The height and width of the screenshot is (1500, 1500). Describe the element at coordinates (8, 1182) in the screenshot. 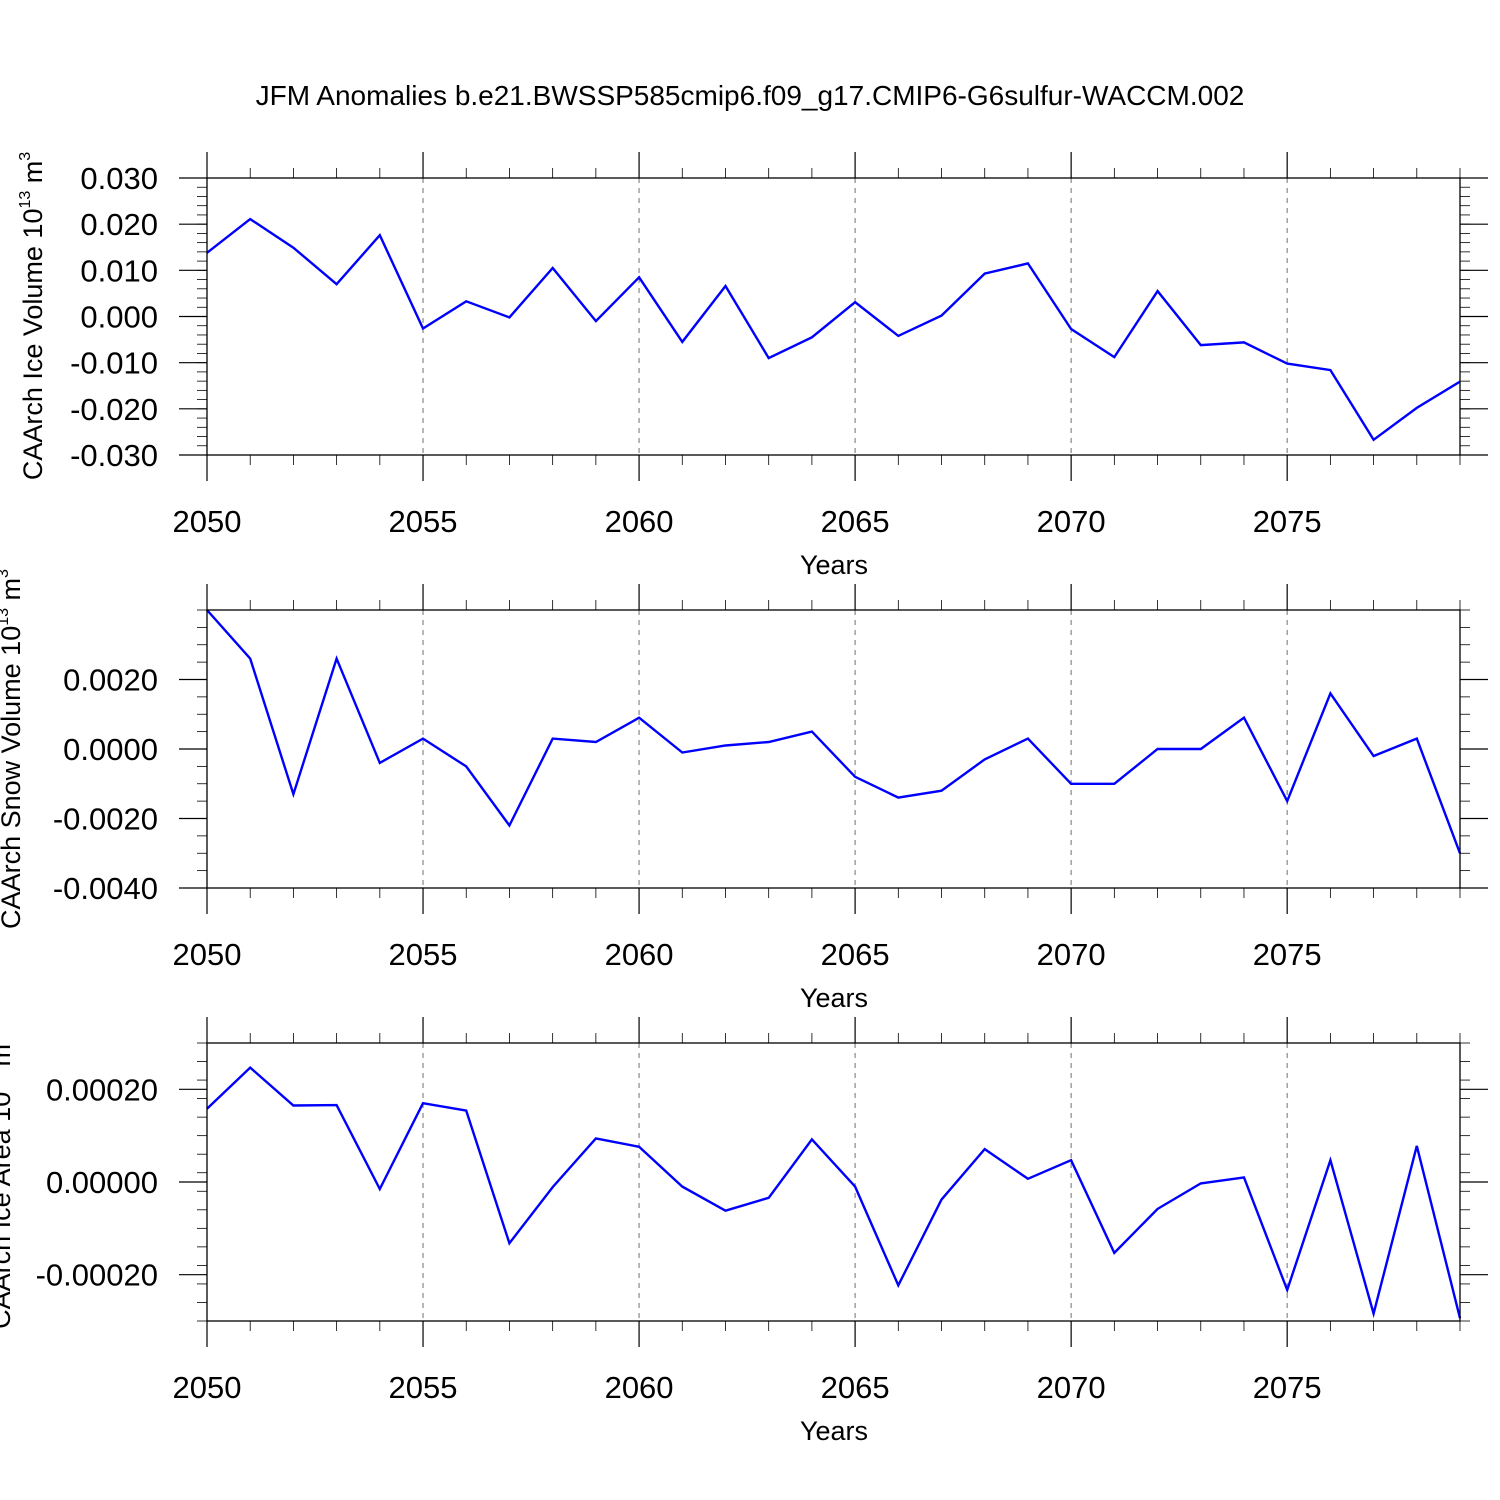

I see `y-axis-label: CAArch Ice Area 1013 m2` at that location.